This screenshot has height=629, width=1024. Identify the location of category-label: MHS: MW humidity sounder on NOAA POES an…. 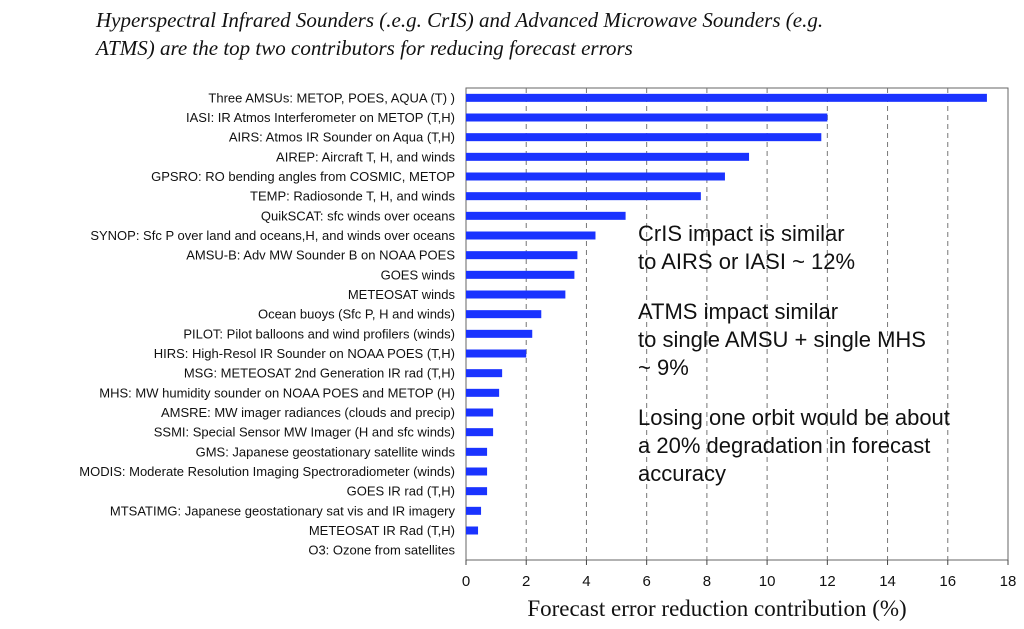
(277, 392).